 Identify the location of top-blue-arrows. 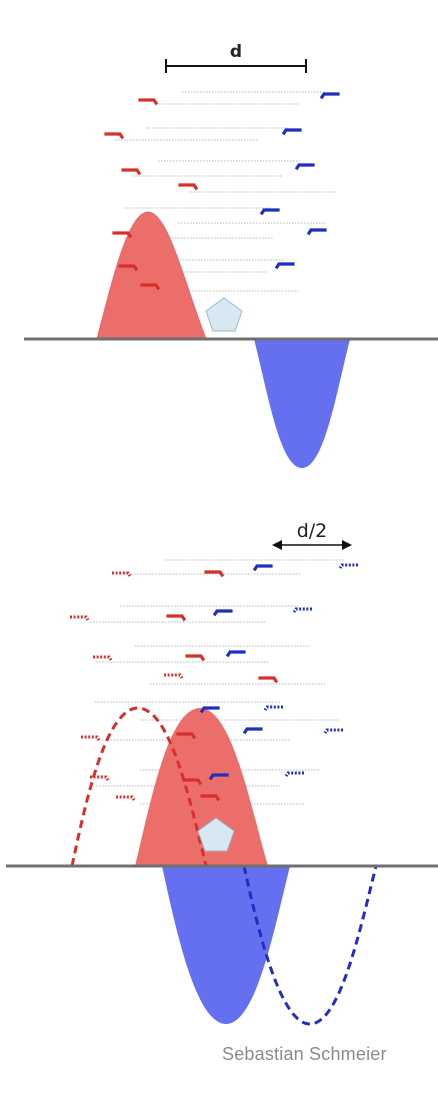
(300, 180).